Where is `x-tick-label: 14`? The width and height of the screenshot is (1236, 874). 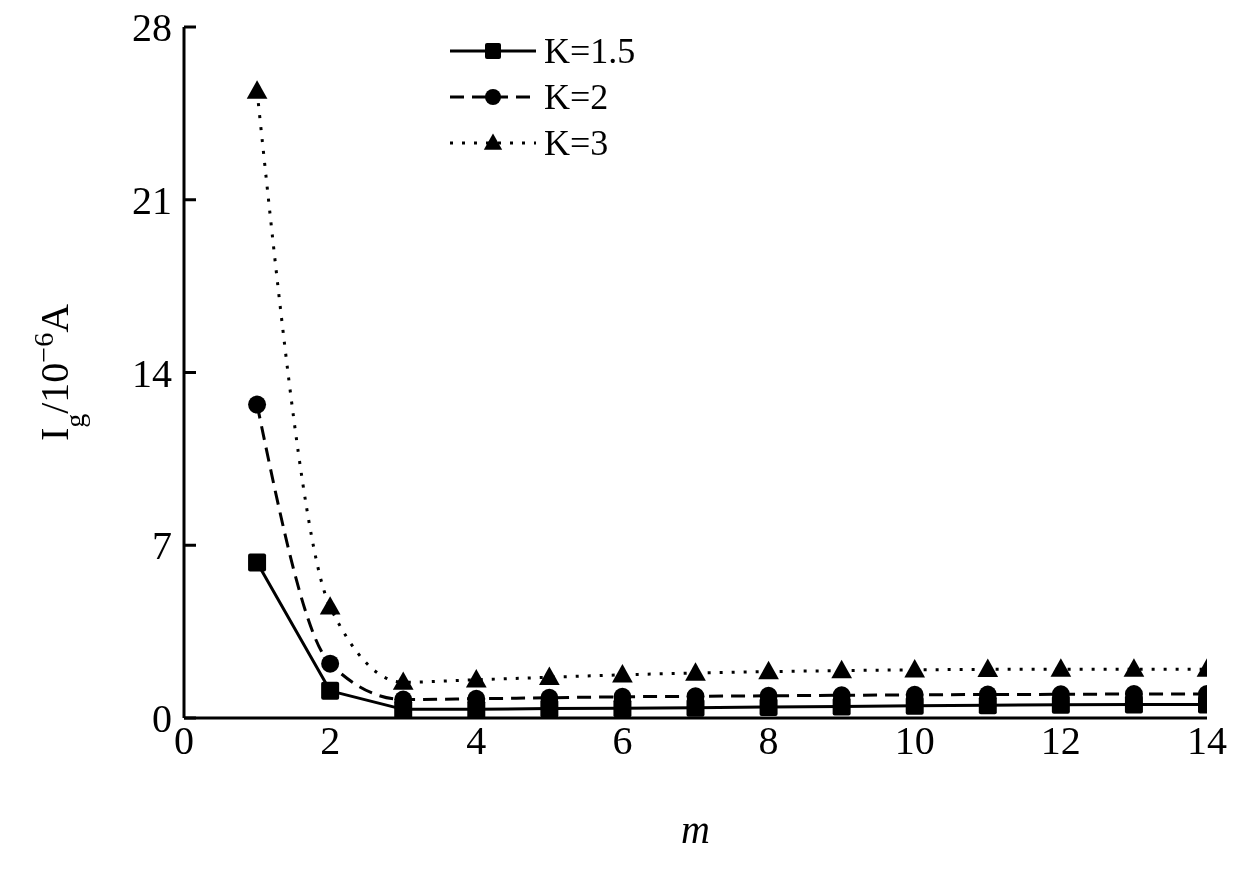
x-tick-label: 14 is located at coordinates (1207, 741).